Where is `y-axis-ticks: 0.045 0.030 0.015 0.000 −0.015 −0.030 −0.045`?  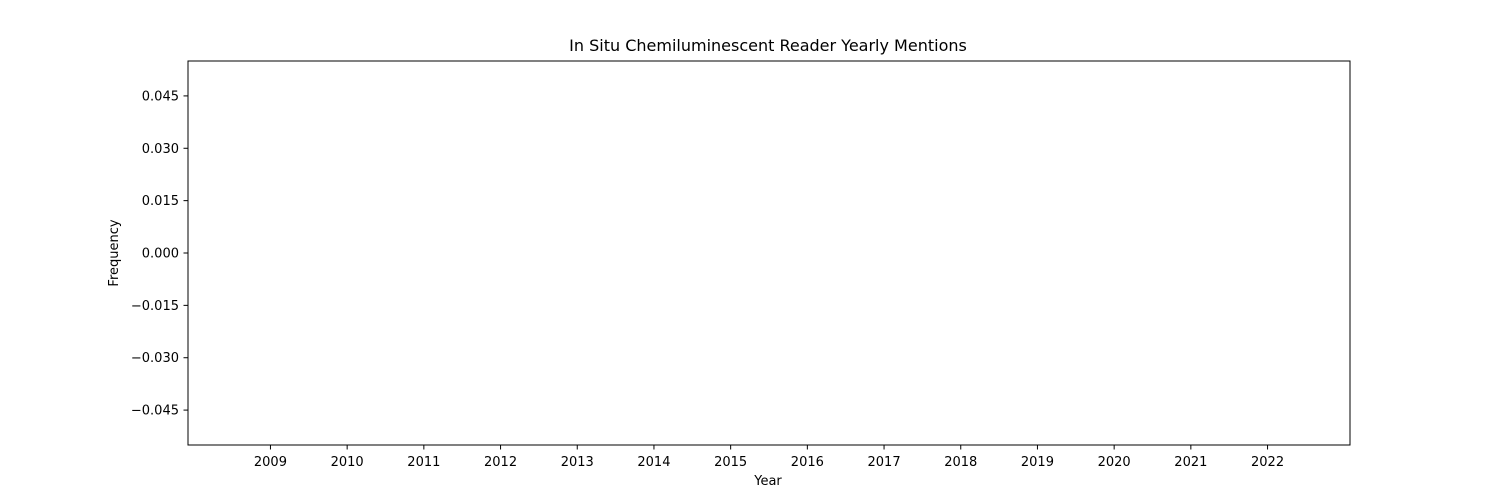
y-axis-ticks: 0.045 0.030 0.015 0.000 −0.015 −0.030 −0.045 is located at coordinates (159, 254).